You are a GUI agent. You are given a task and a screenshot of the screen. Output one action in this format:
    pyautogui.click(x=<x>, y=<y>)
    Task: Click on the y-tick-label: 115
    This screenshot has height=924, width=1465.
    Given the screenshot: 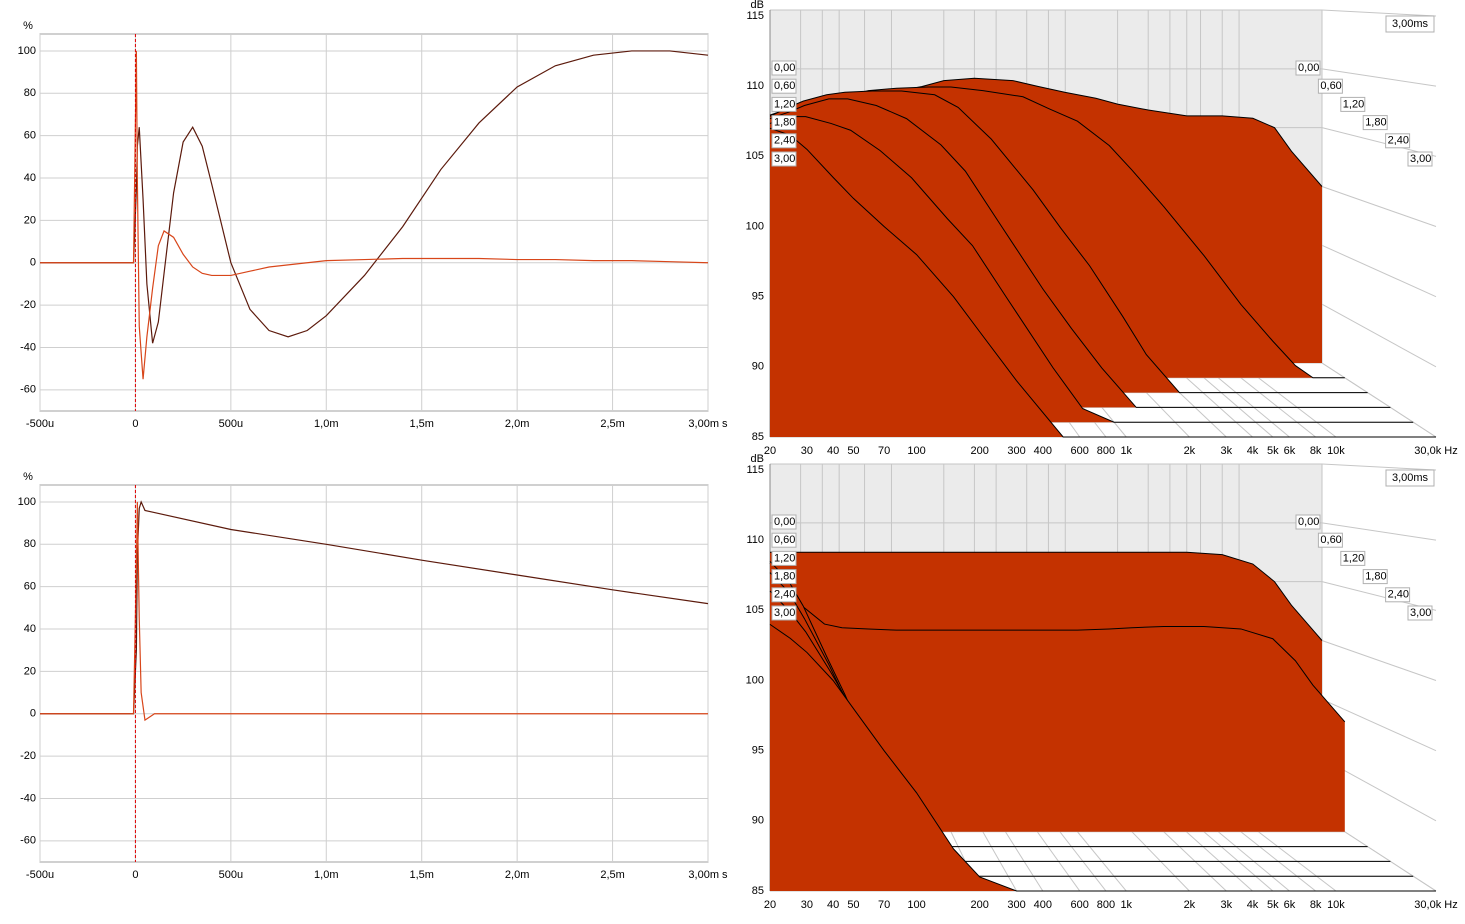 What is the action you would take?
    pyautogui.click(x=755, y=16)
    